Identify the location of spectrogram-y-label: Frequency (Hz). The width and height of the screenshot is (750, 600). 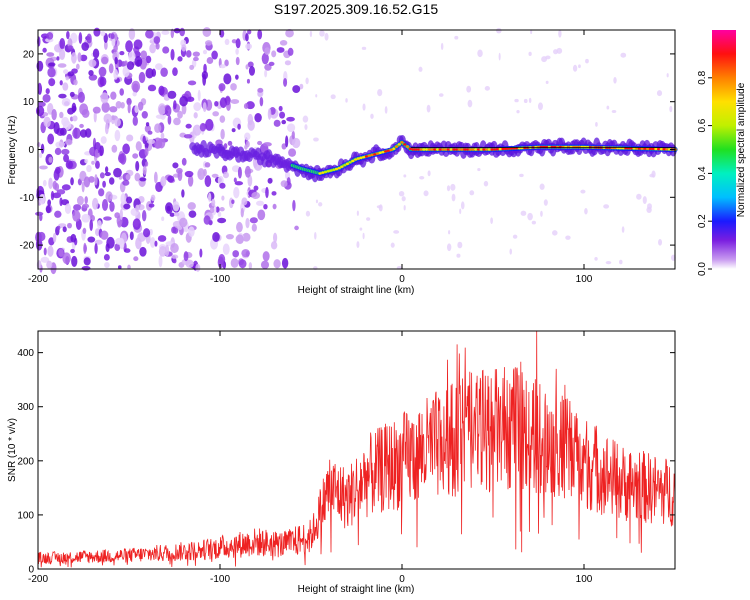
(12, 150).